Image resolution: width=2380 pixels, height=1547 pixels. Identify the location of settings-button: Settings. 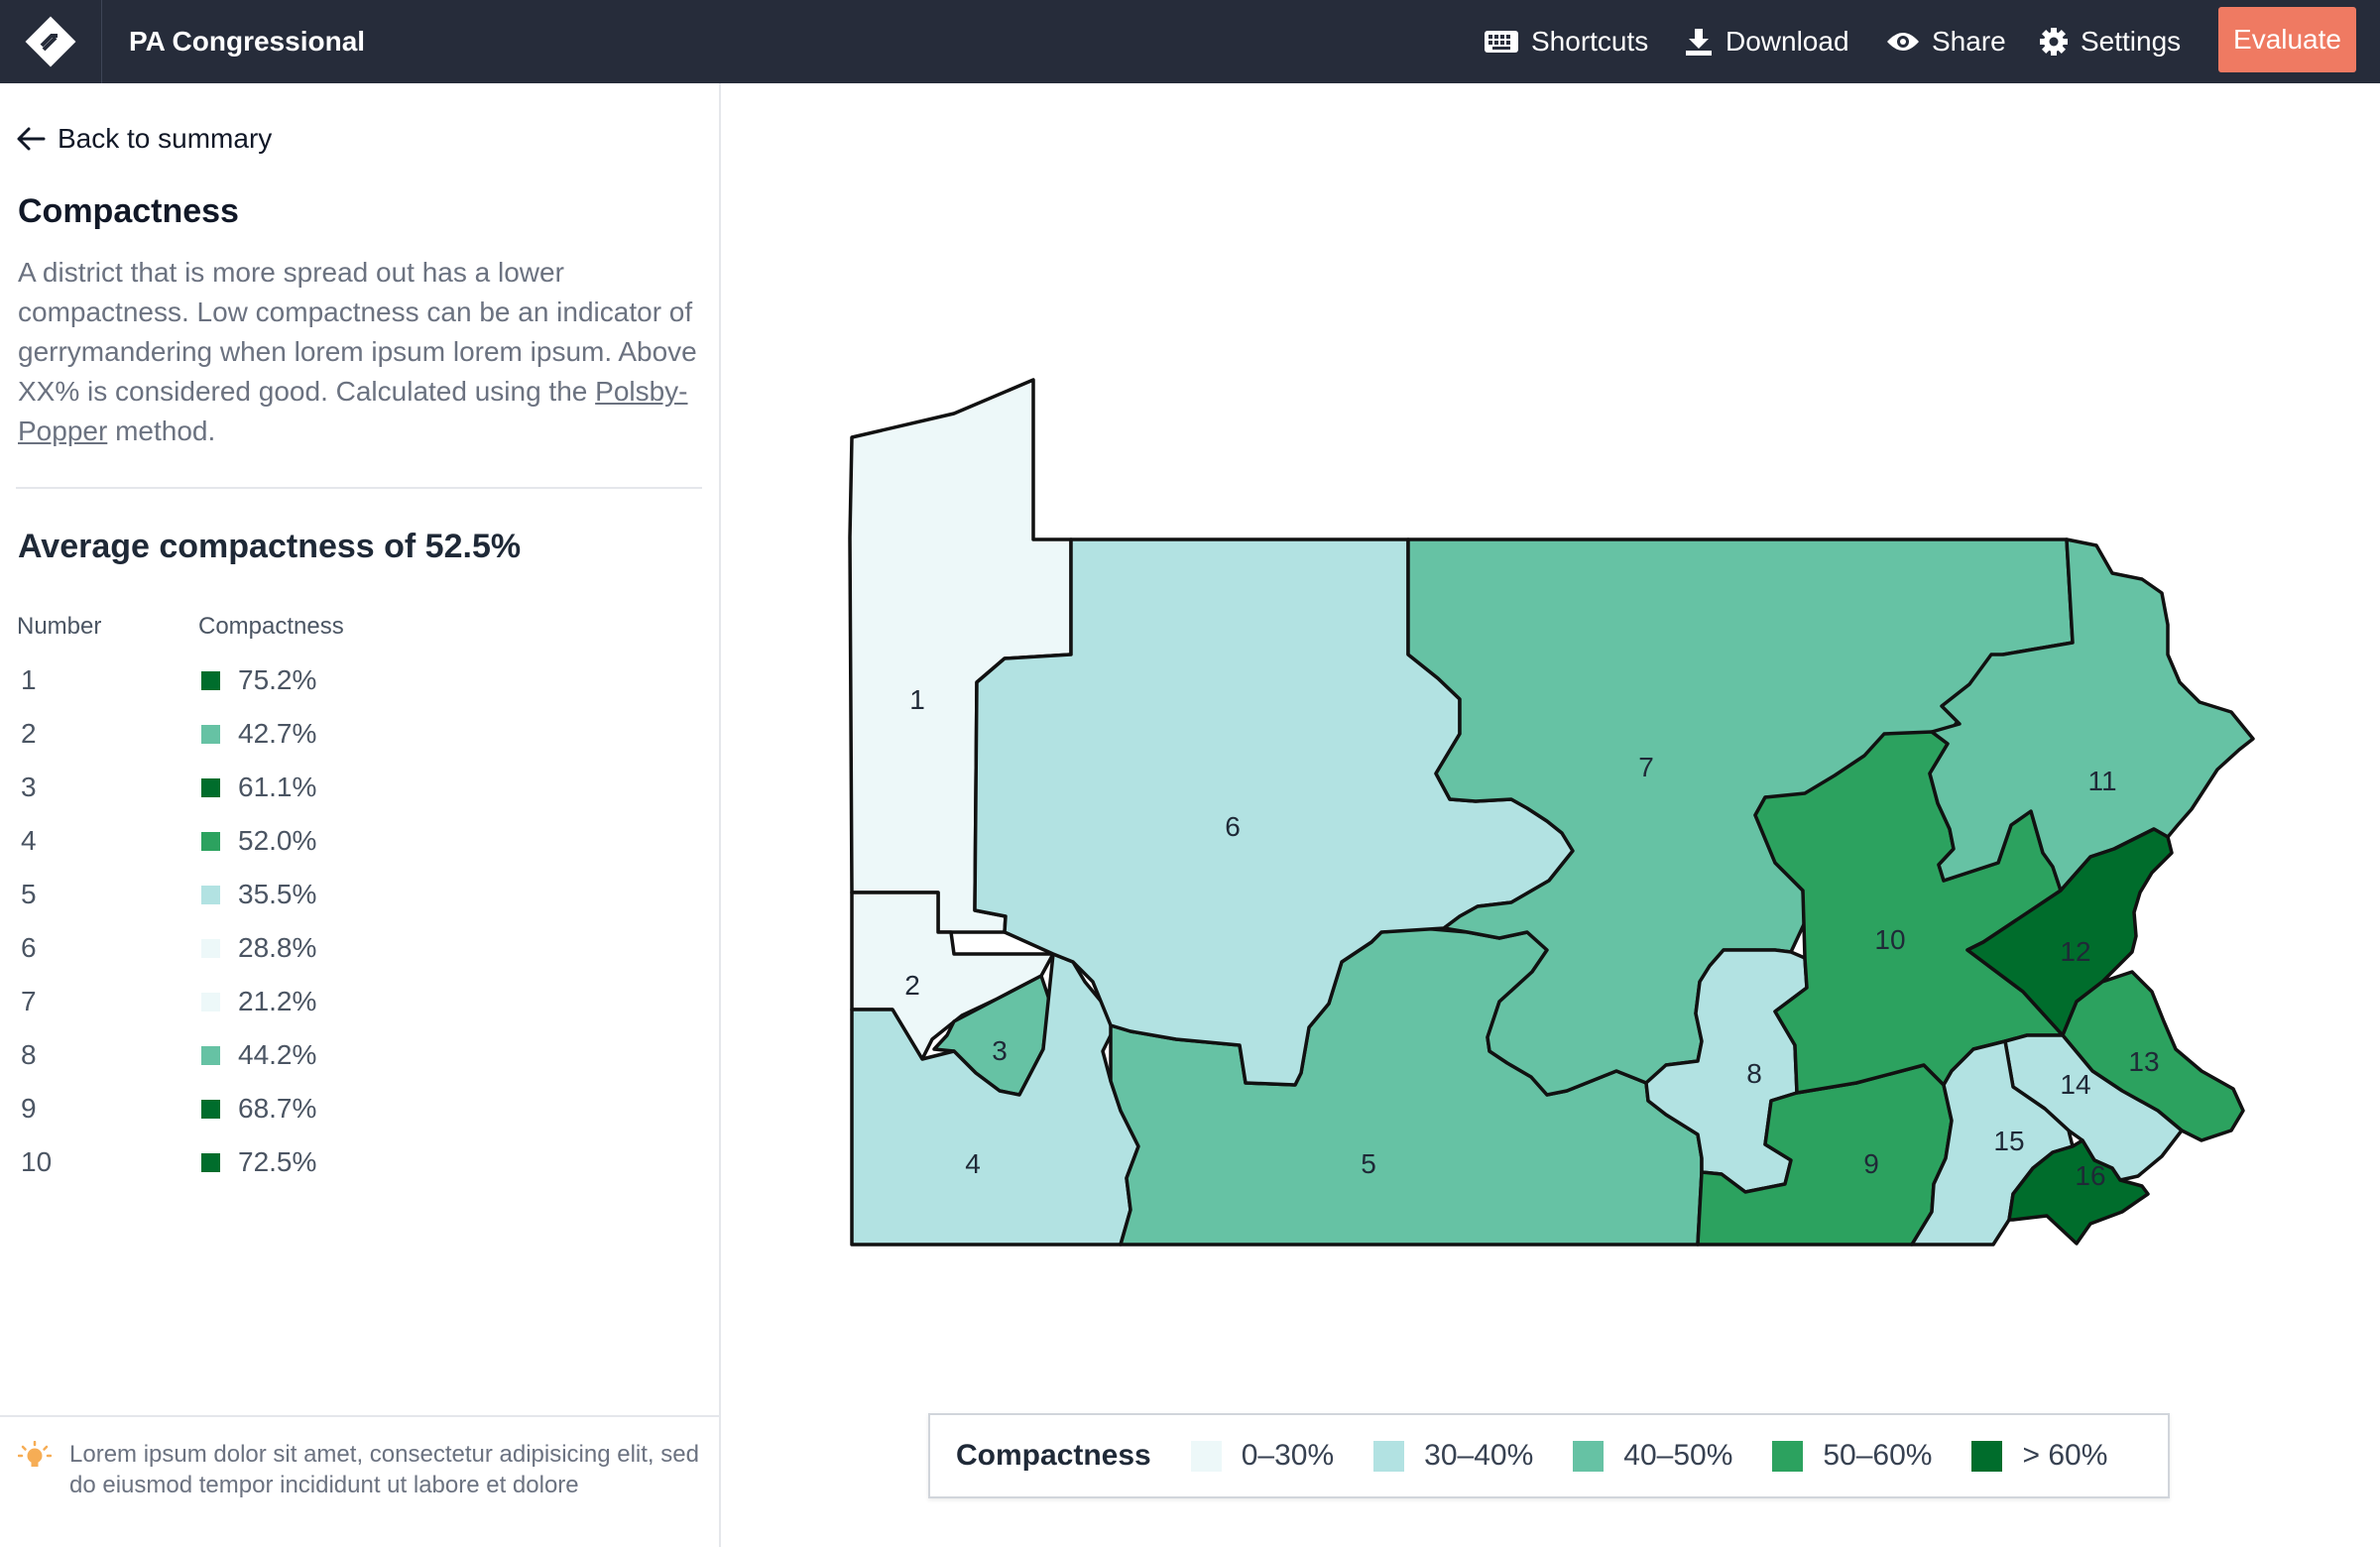
(2110, 41).